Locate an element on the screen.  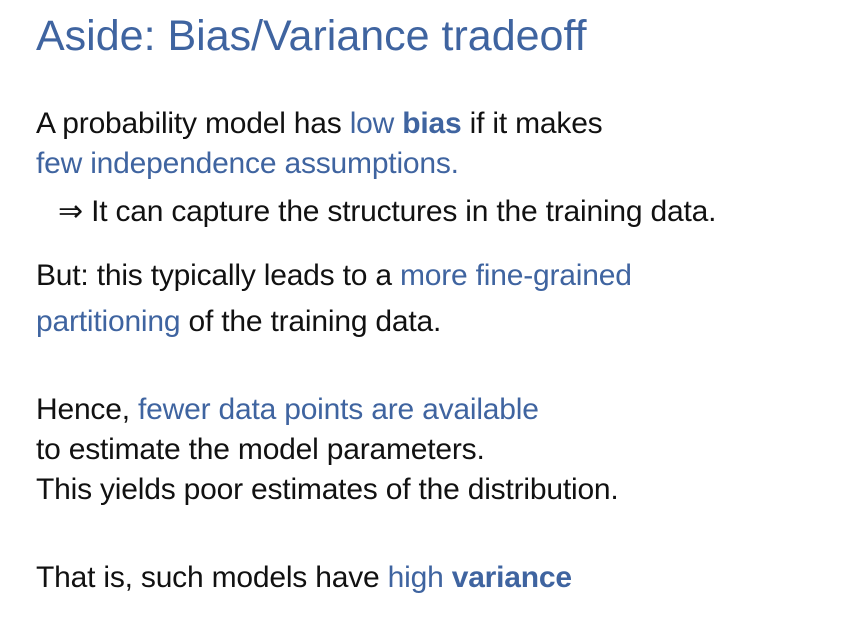
para2-text: But: this typically leads to a is located at coordinates (218, 275).